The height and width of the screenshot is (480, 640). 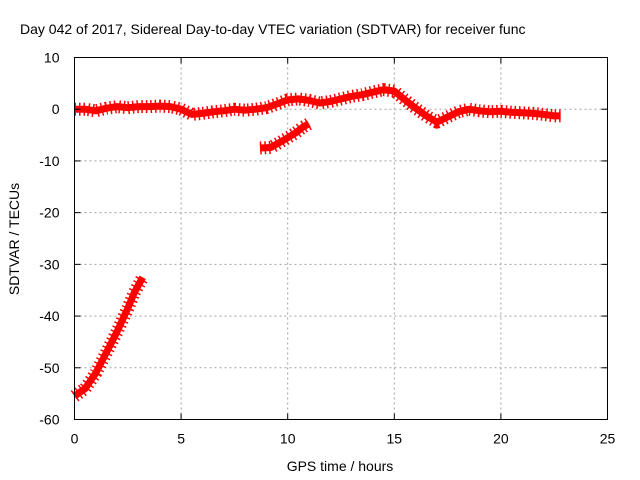 What do you see at coordinates (75, 439) in the screenshot?
I see `x-tick-label: 0` at bounding box center [75, 439].